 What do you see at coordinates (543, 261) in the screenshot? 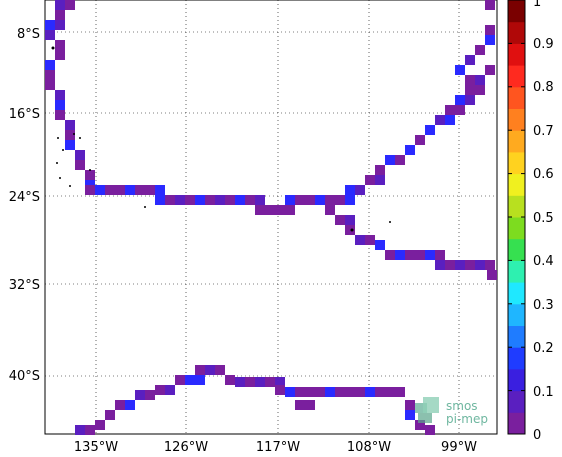
I see `colorbar-tick-0.4: 0.4` at bounding box center [543, 261].